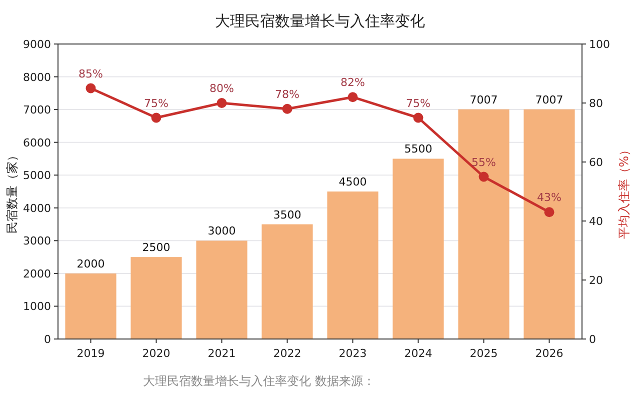 This screenshot has width=640, height=397. Describe the element at coordinates (596, 103) in the screenshot. I see `y2-tick-label: 80` at that location.